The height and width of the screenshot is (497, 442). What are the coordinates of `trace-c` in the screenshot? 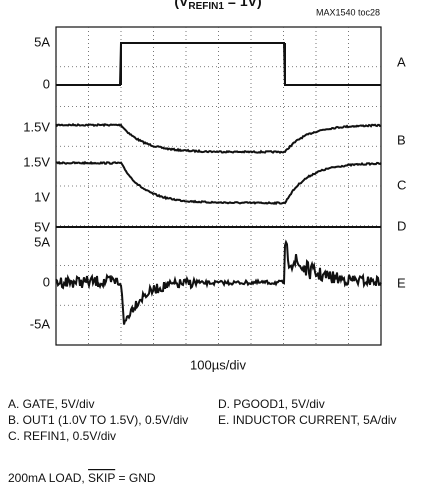 It's located at (218, 183).